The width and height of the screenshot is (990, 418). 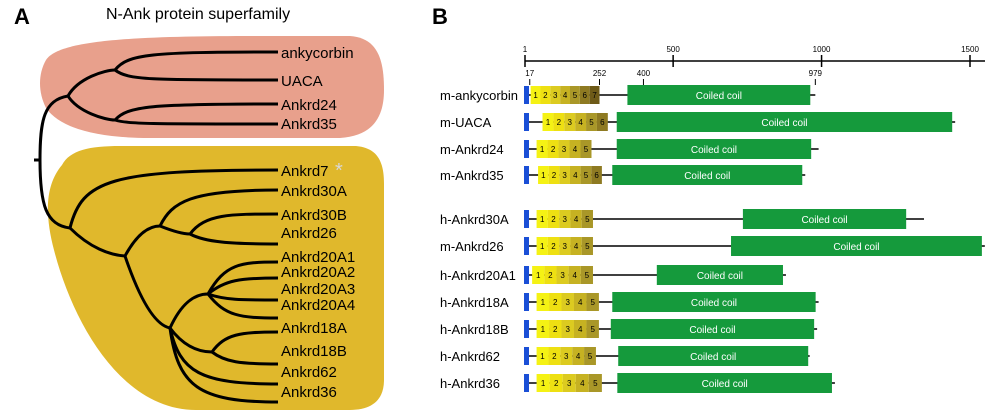 I want to click on protein-row: h-Ankrd30A 1 2 3 4 5 Coiled coil, so click(x=682, y=219).